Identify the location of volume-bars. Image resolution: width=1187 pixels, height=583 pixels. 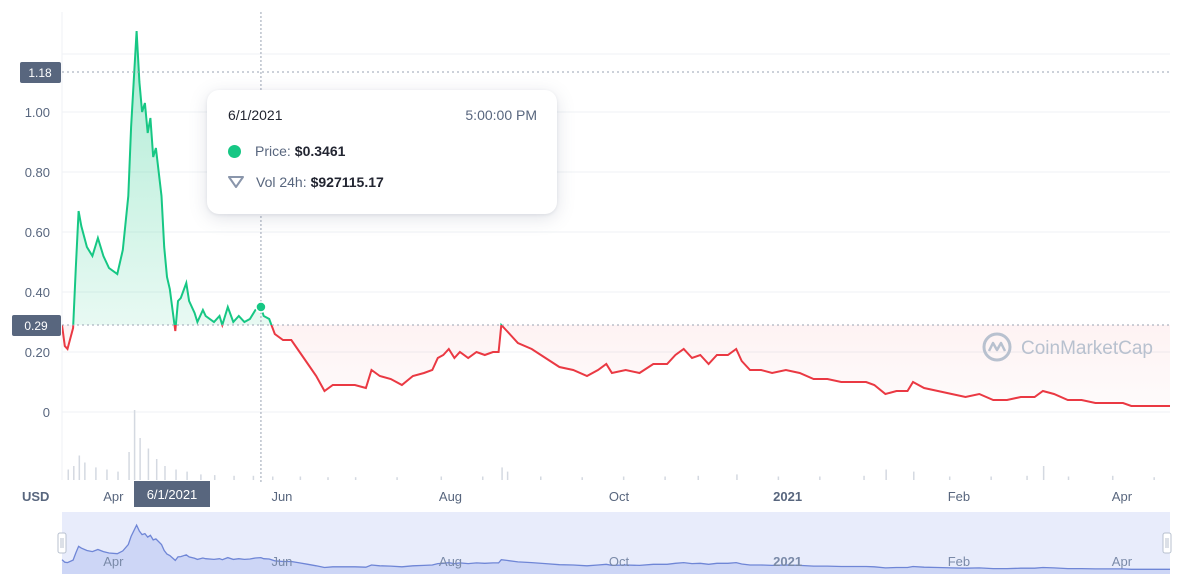
(611, 445).